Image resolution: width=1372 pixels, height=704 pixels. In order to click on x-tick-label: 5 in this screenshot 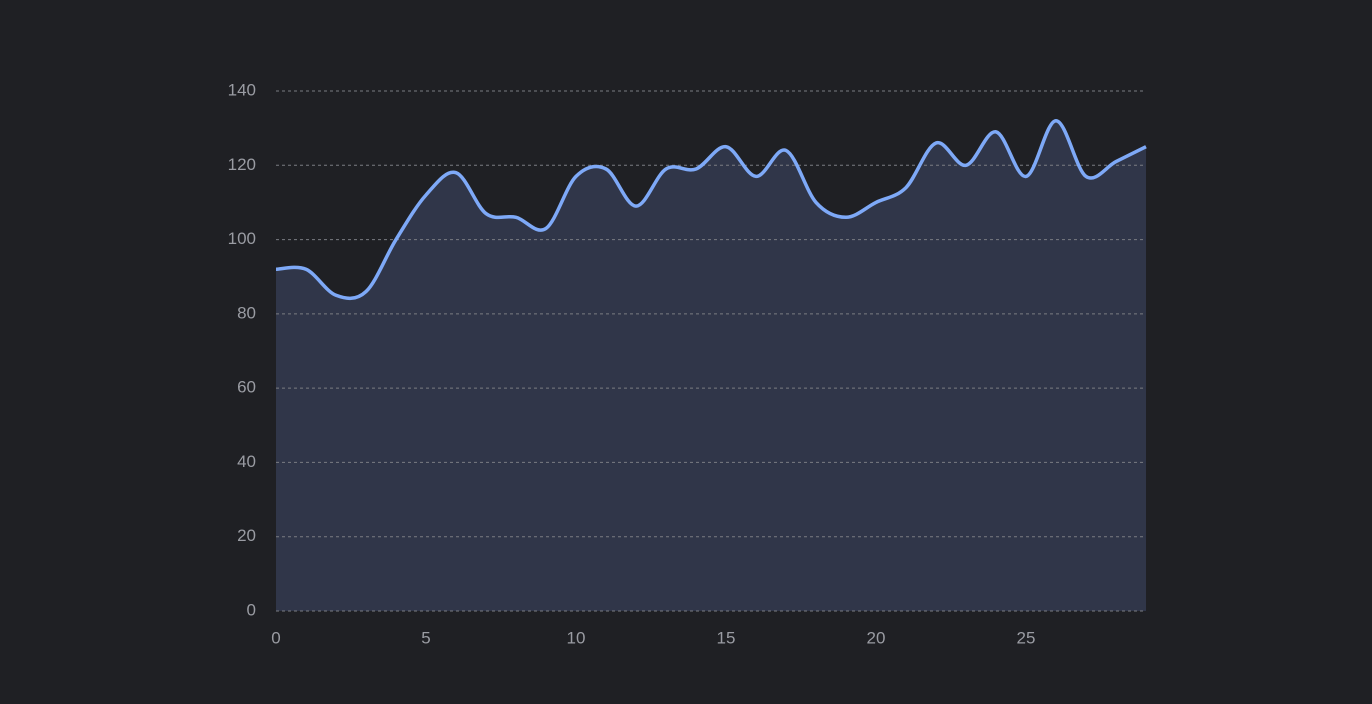, I will do `click(425, 637)`.